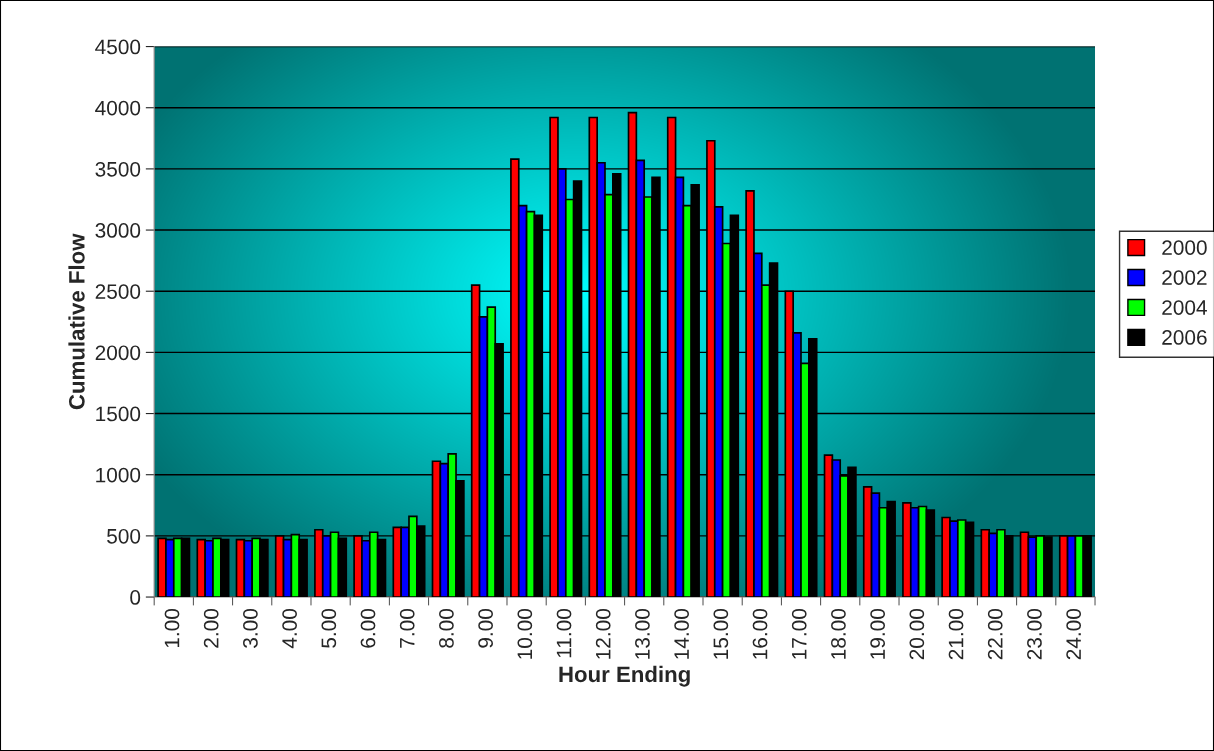  Describe the element at coordinates (1184, 337) in the screenshot. I see `legend-label: 2006` at that location.